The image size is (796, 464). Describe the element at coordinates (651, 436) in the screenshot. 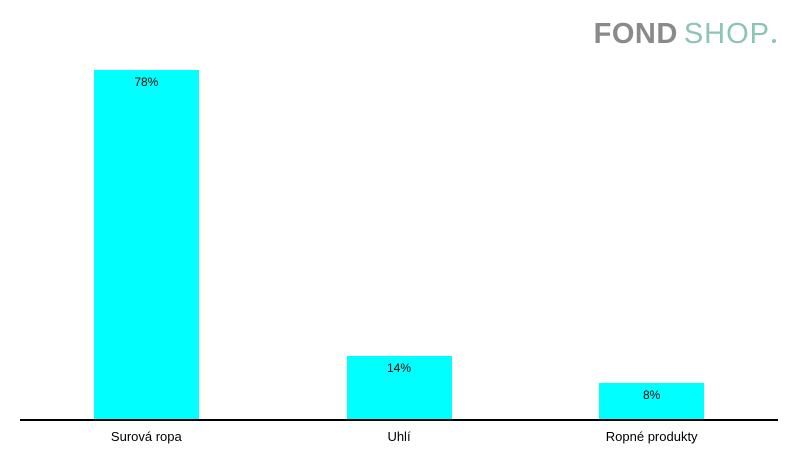

I see `category-label: Ropné produkty` at that location.